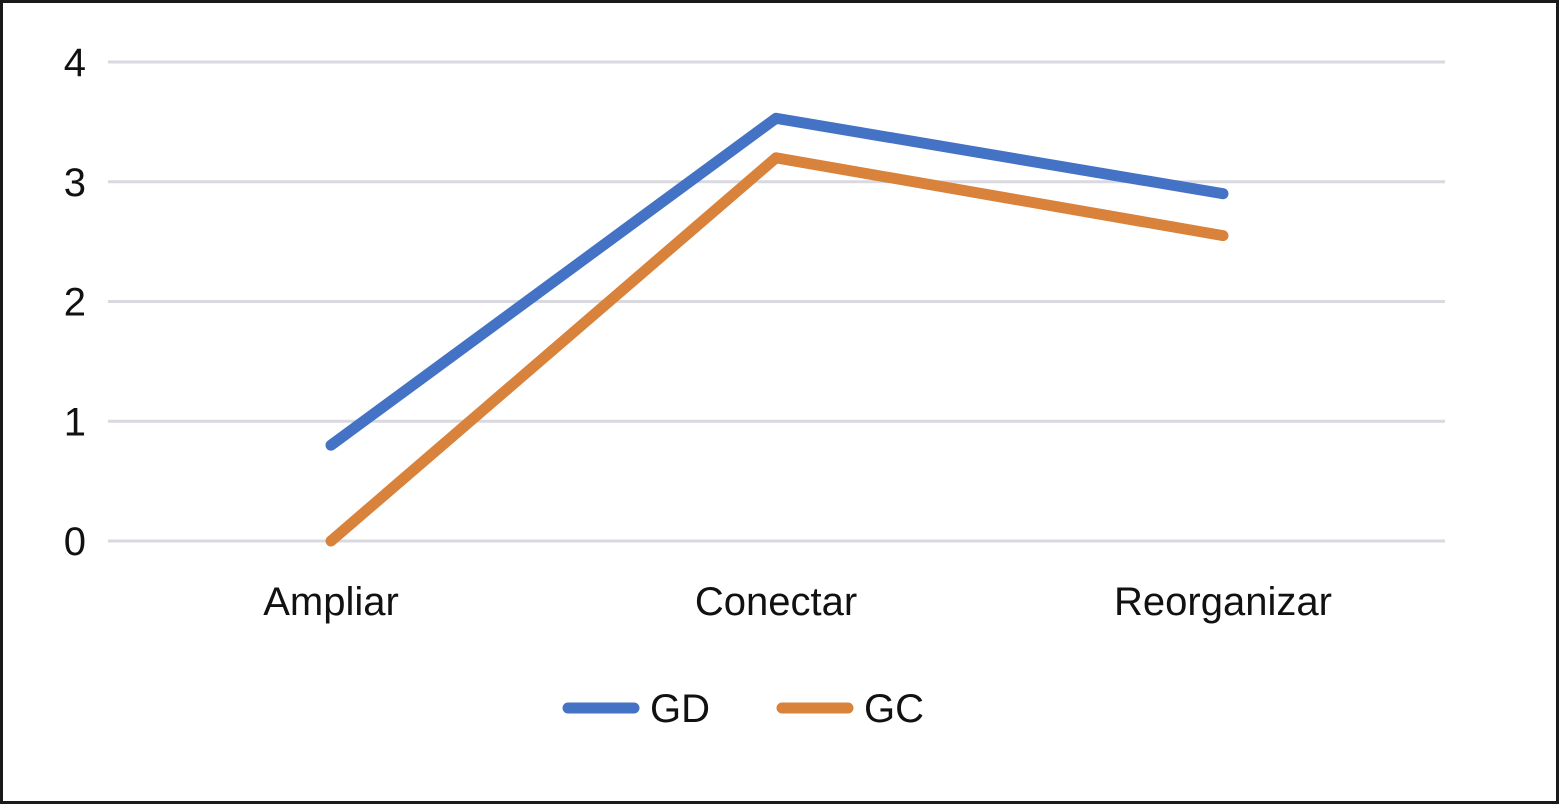  Describe the element at coordinates (75, 63) in the screenshot. I see `y-tick-label: 4` at that location.